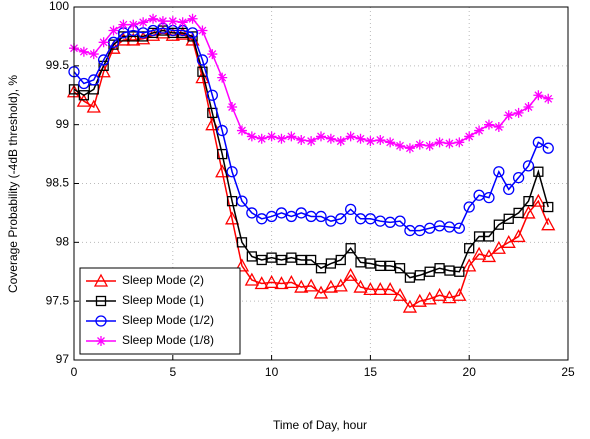 The height and width of the screenshot is (439, 590). Describe the element at coordinates (371, 372) in the screenshot. I see `x-tick-label: 15` at that location.